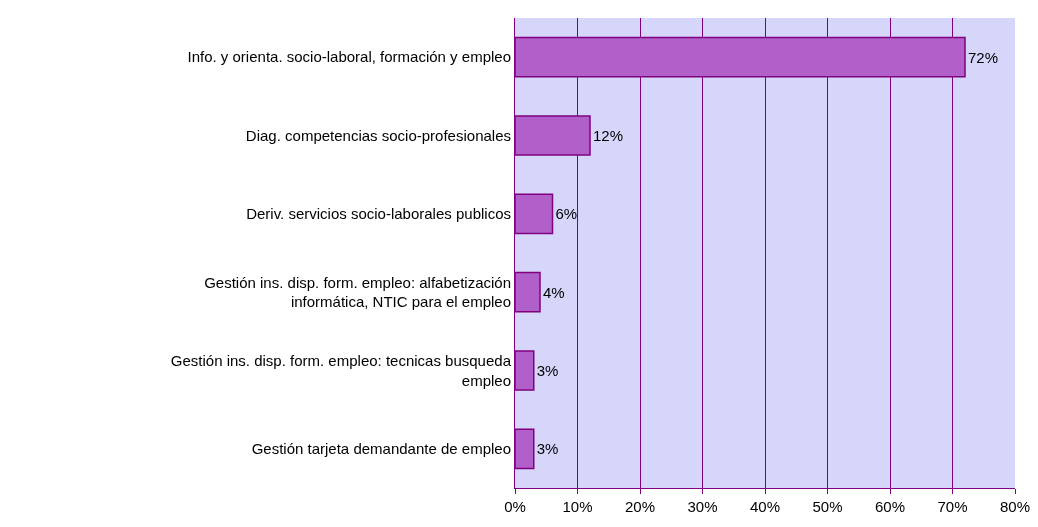 The height and width of the screenshot is (527, 1038). Describe the element at coordinates (566, 214) in the screenshot. I see `data-label: 6%` at that location.